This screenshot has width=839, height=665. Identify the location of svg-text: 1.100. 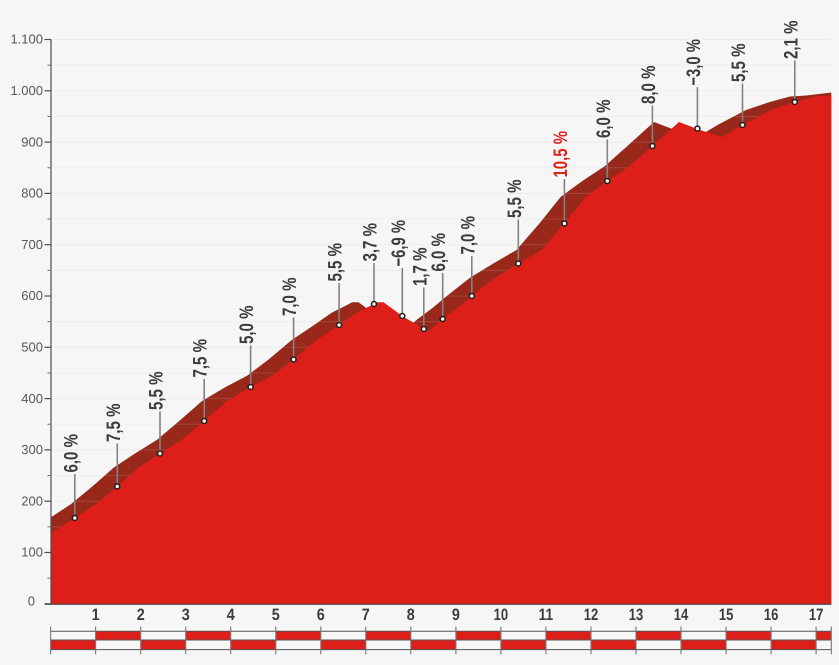
(26, 39).